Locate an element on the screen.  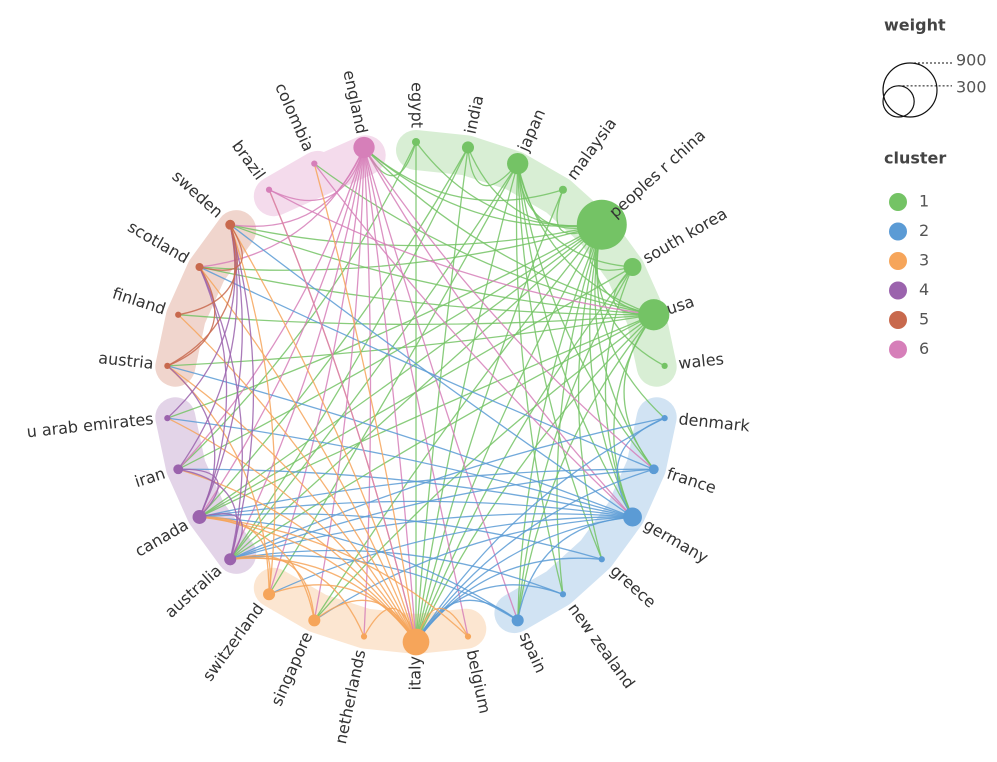
legend-label: 6 is located at coordinates (924, 348).